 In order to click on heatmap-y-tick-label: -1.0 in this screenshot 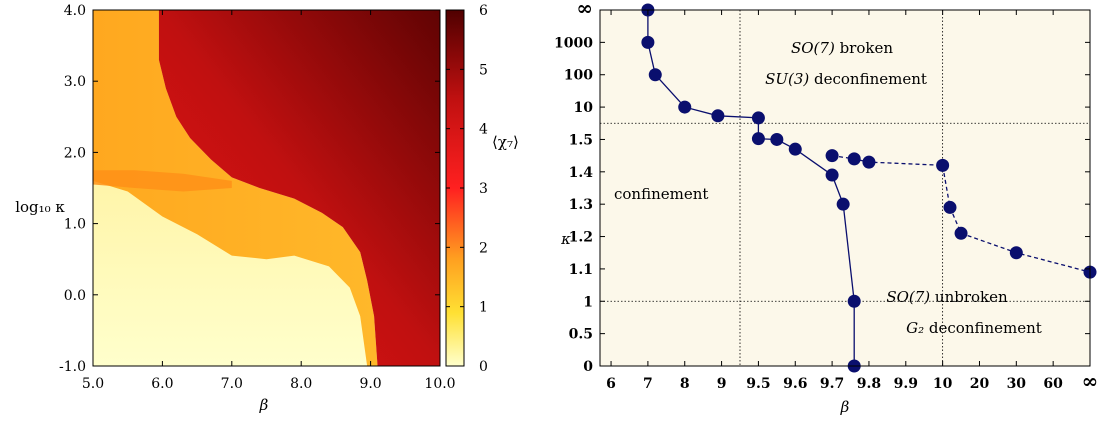, I will do `click(72, 367)`.